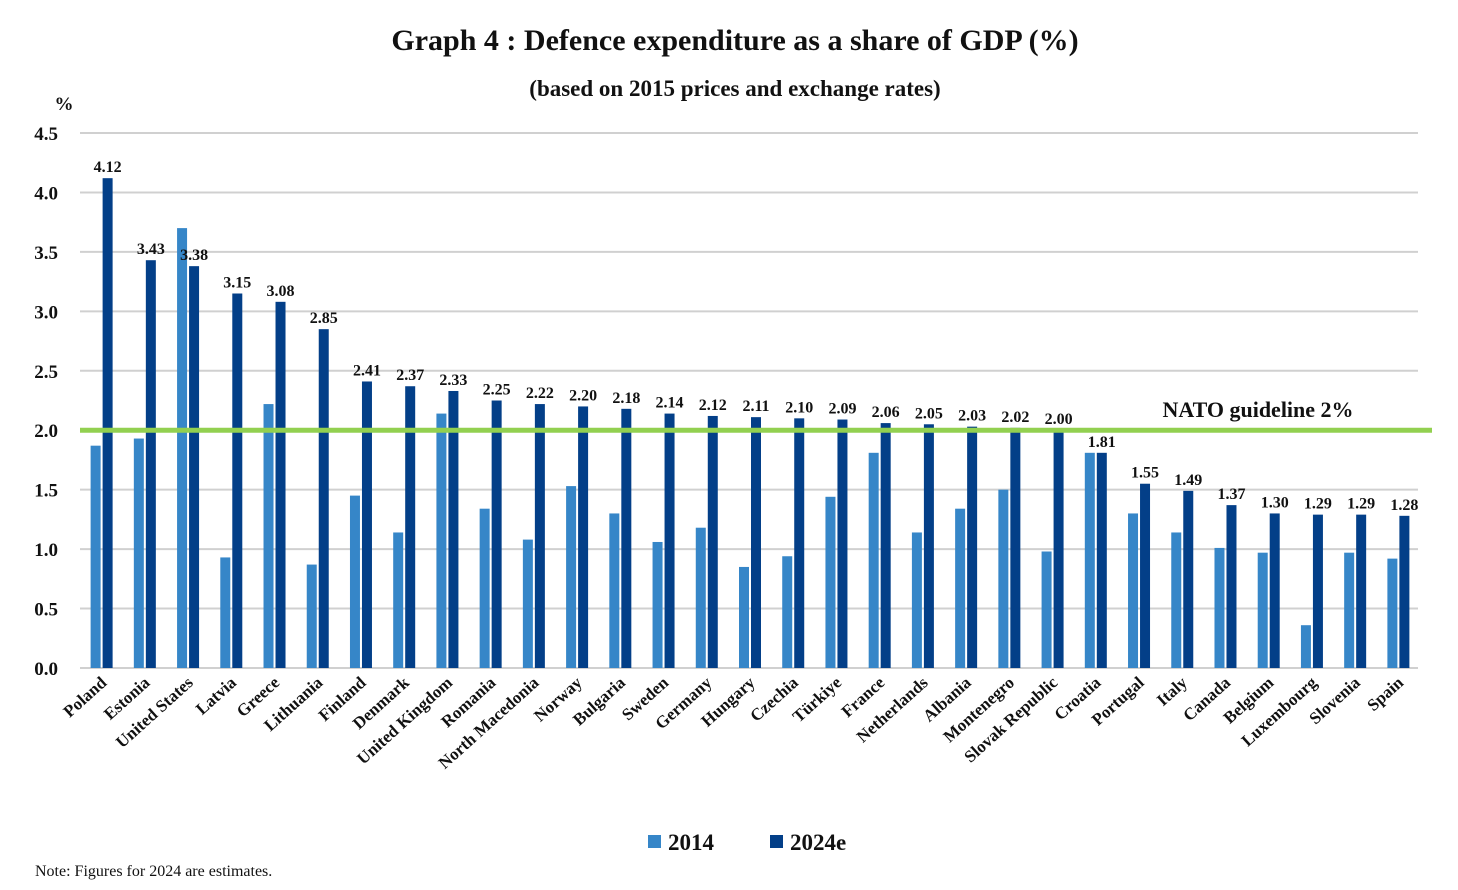 This screenshot has height=890, width=1458. I want to click on bar-2014-luxembourg, so click(1305, 646).